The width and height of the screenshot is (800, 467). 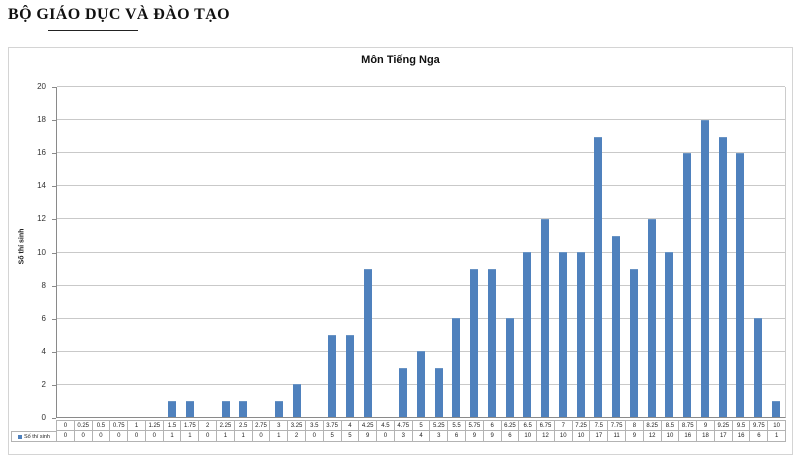 I want to click on score-label-cell: 5.5, so click(x=457, y=425).